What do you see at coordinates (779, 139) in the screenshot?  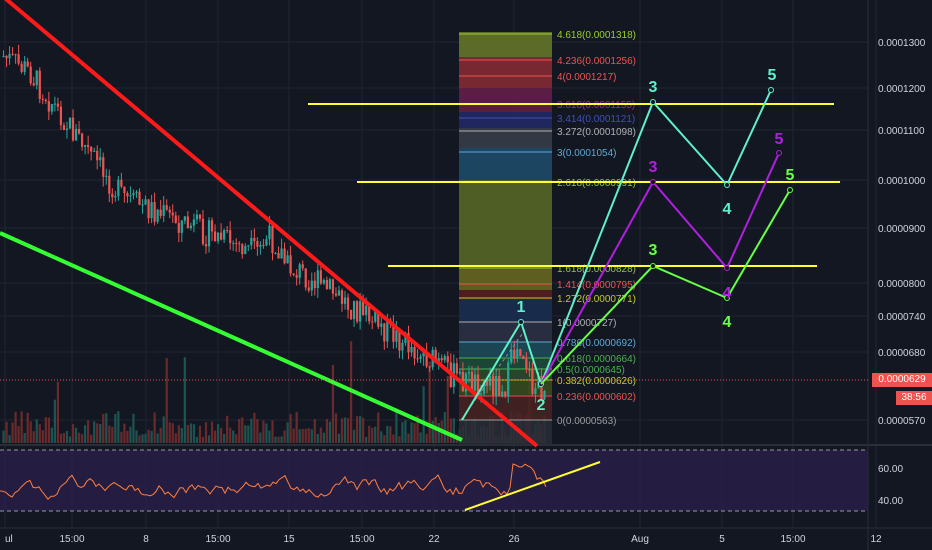 I see `wave-label: 5` at bounding box center [779, 139].